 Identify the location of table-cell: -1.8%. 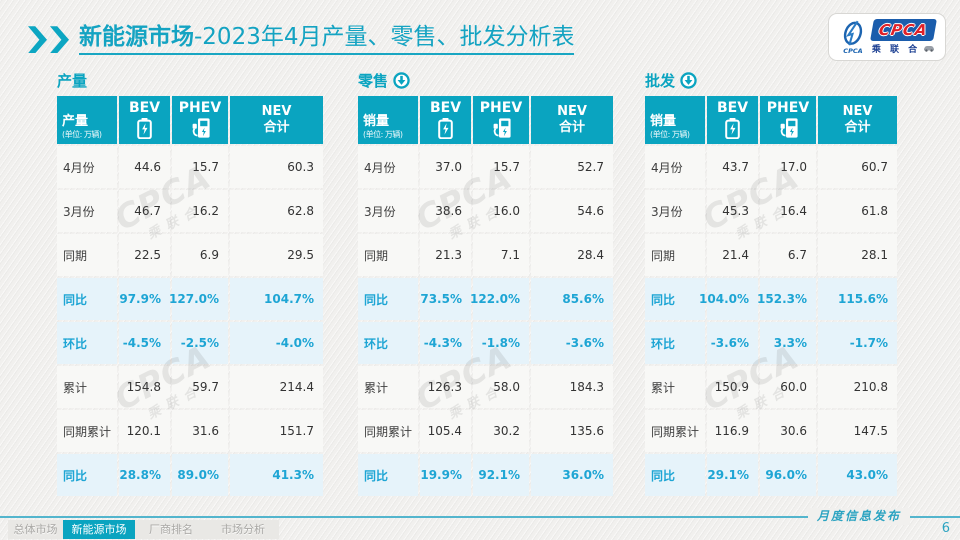
(501, 343).